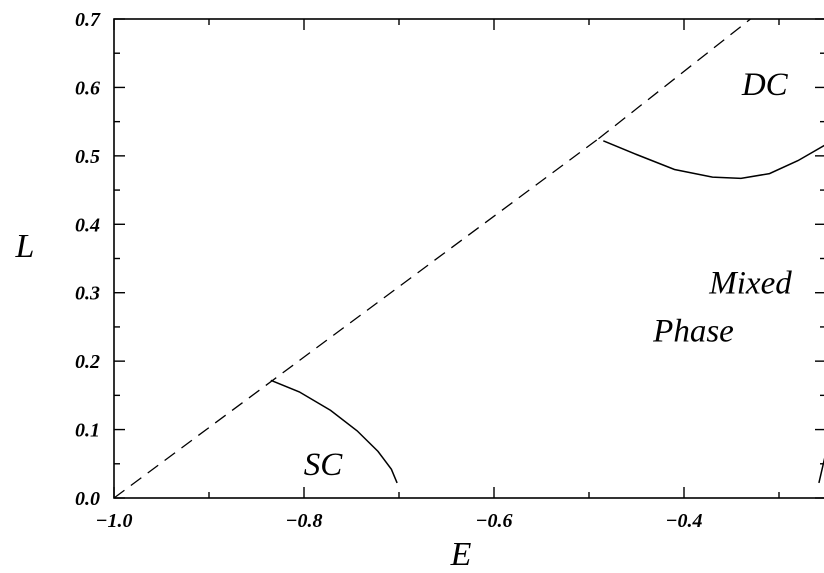  What do you see at coordinates (398, 521) in the screenshot?
I see `x-tick-labels: −1.0−0.8−0.6−0.4−0.20.00.20.4` at bounding box center [398, 521].